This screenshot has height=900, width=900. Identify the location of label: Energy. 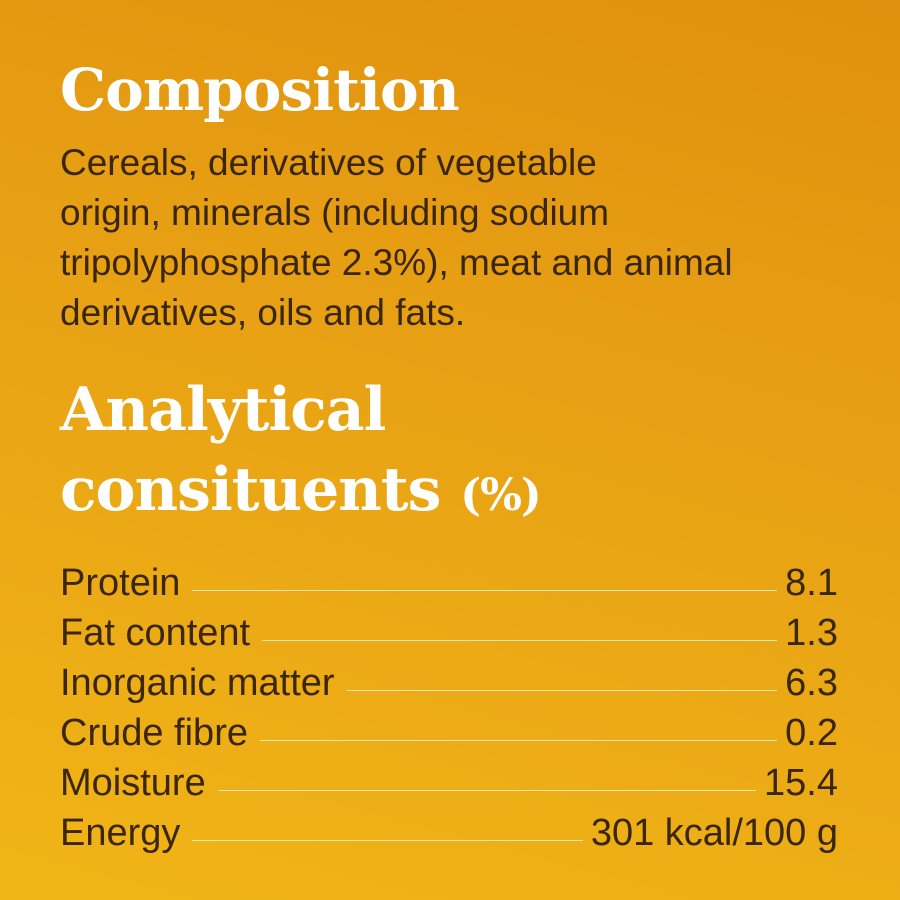
(120, 833).